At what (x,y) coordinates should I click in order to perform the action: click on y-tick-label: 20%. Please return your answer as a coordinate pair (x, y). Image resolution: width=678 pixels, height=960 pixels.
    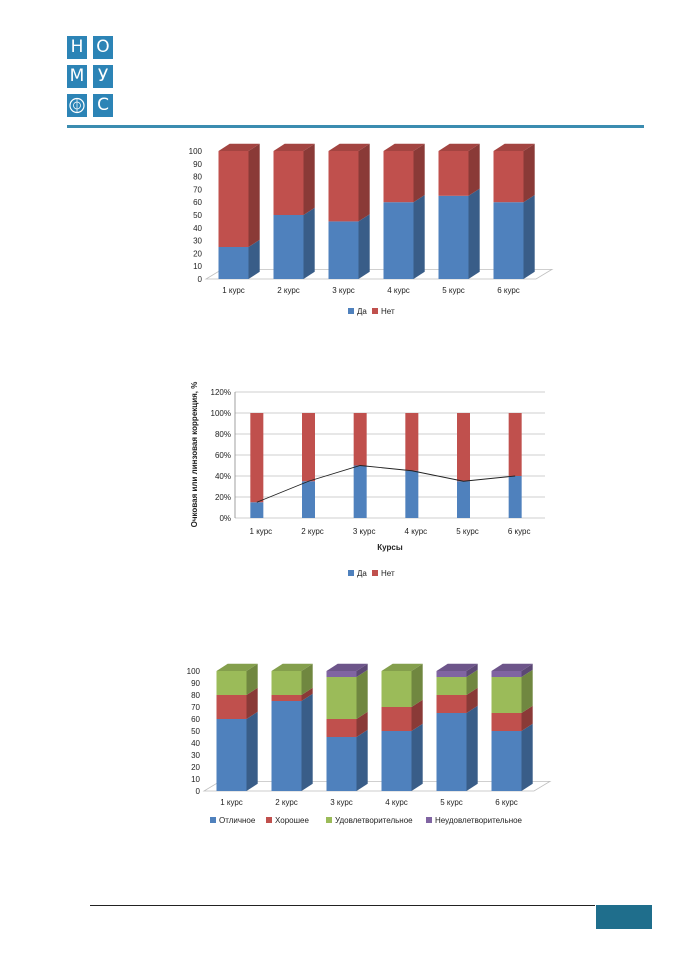
    Looking at the image, I should click on (223, 497).